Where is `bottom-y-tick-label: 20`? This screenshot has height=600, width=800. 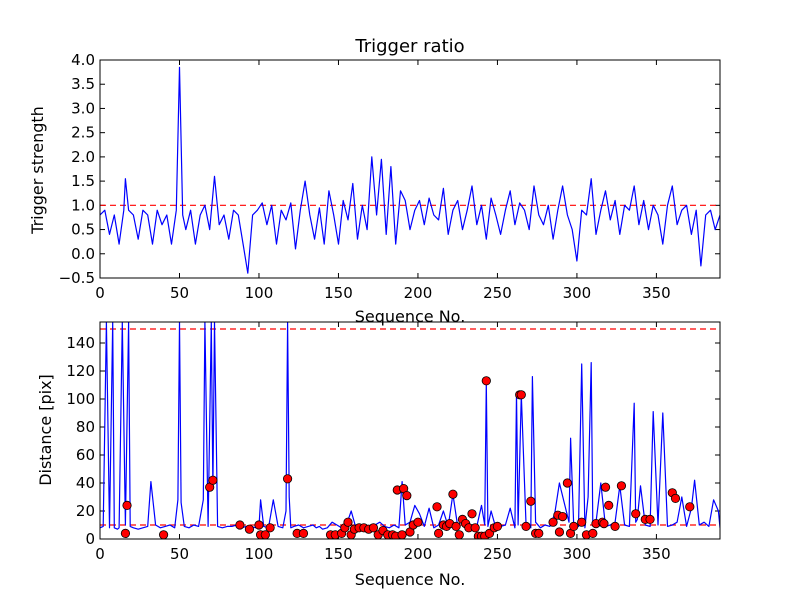
bottom-y-tick-label: 20 is located at coordinates (85, 511).